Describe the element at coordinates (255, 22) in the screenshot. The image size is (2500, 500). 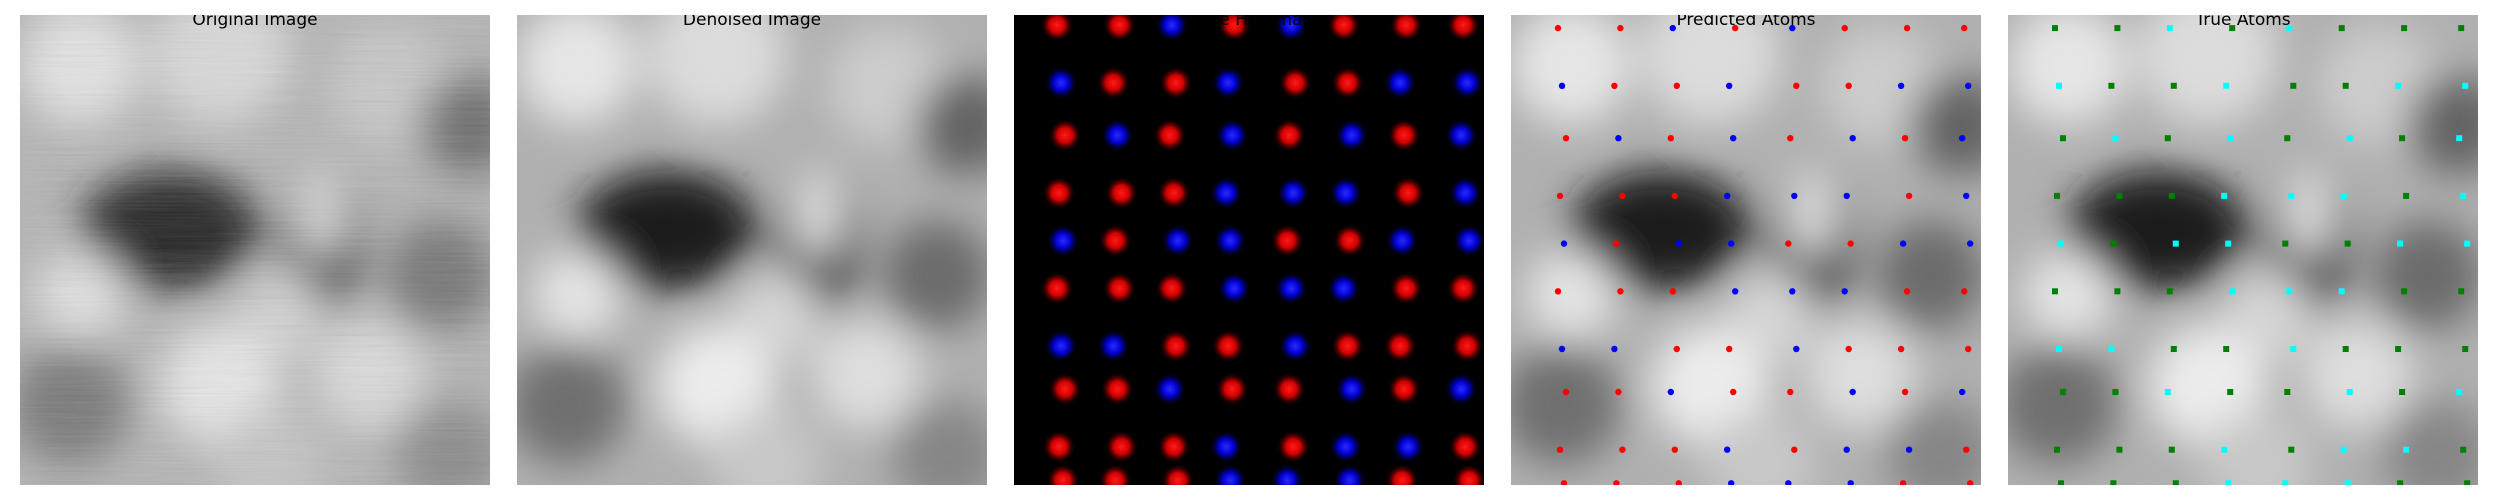
I see `panel-title: Original Image` at that location.